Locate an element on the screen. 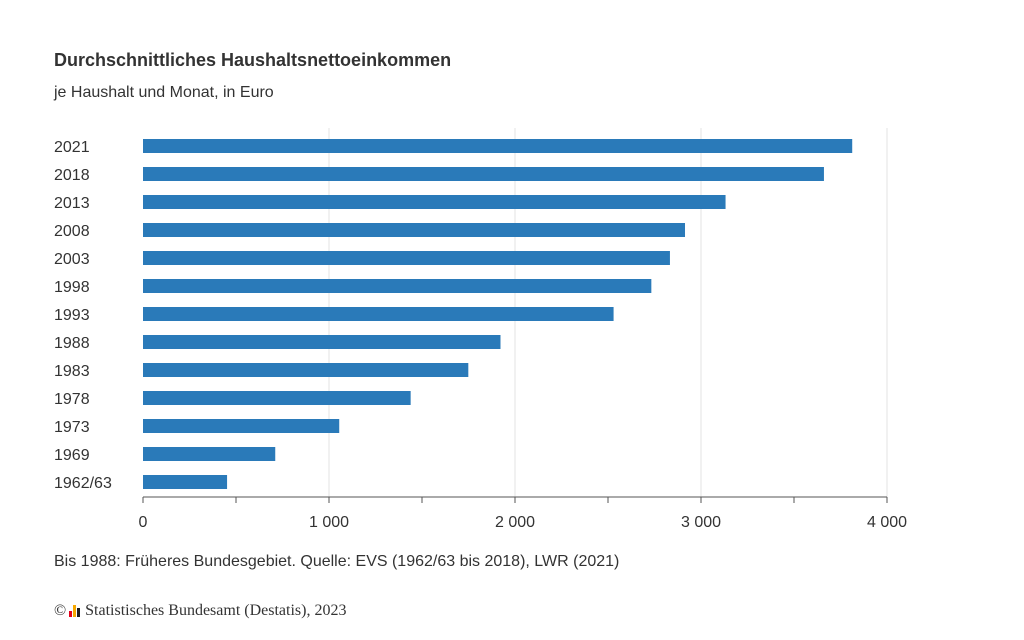  x-tick-label: 1 000 is located at coordinates (329, 522).